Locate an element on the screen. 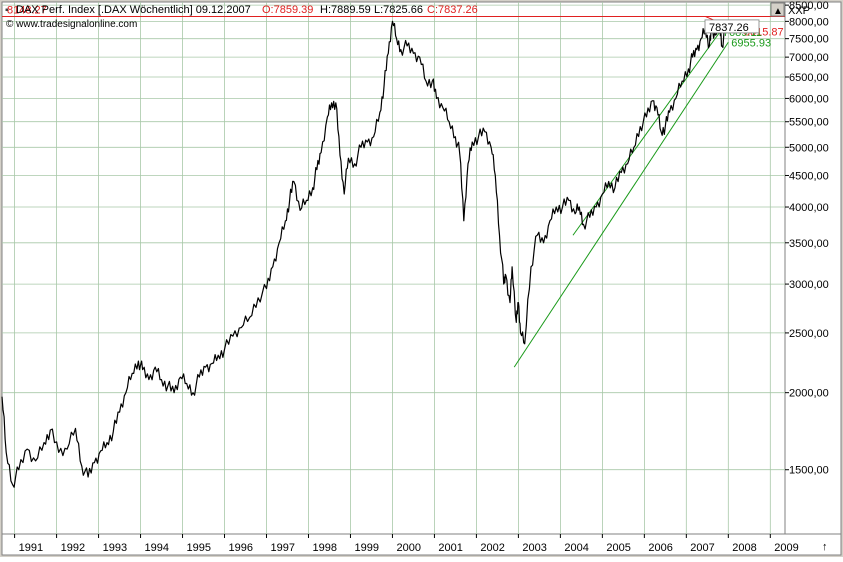 The width and height of the screenshot is (843, 562). x-tick-label: 1995 is located at coordinates (199, 548).